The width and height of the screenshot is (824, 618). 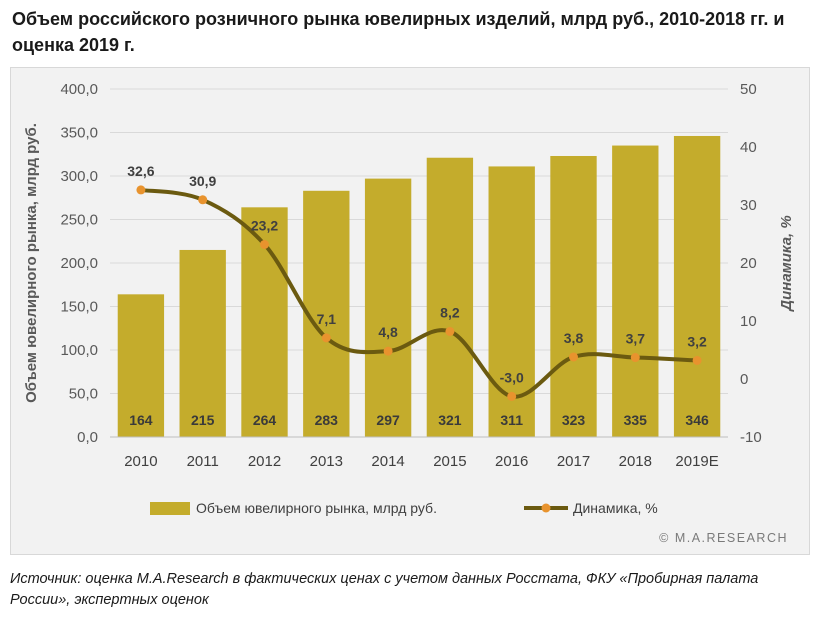 I want to click on line-value-label: 30,9, so click(x=202, y=181).